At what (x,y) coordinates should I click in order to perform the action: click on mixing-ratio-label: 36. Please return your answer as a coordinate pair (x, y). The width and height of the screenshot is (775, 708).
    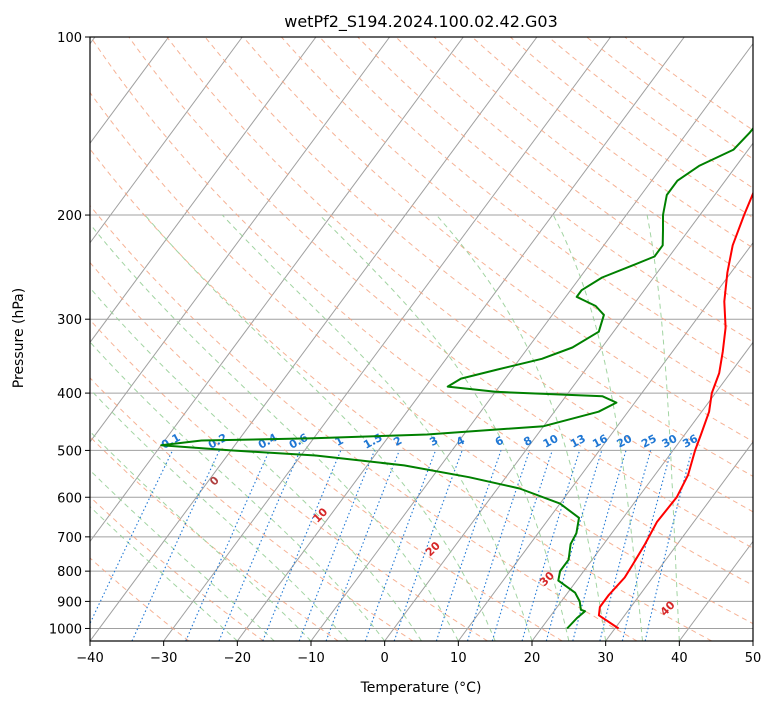
    Looking at the image, I should click on (690, 441).